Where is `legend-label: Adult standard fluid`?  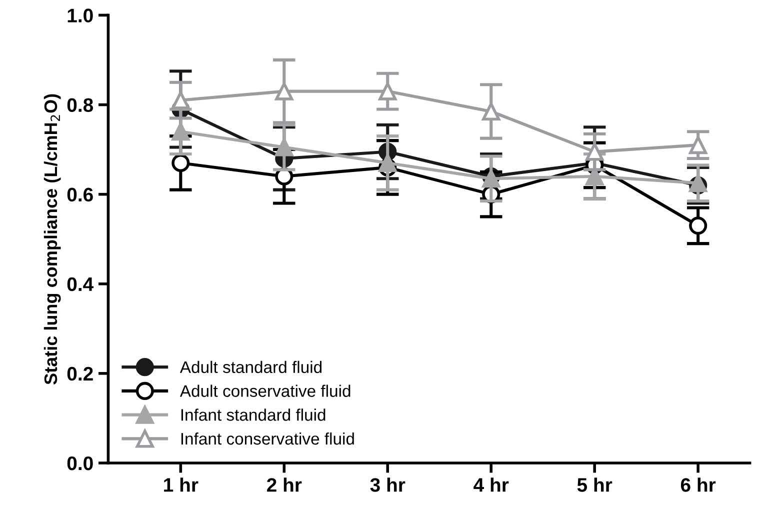
legend-label: Adult standard fluid is located at coordinates (251, 367).